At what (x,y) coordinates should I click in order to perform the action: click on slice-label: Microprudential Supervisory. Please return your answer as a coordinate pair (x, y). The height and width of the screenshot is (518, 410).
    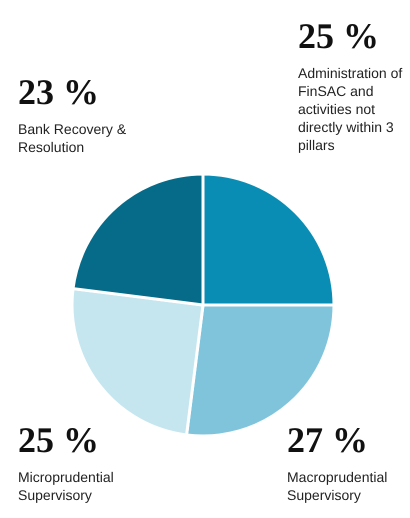
    Looking at the image, I should click on (66, 486).